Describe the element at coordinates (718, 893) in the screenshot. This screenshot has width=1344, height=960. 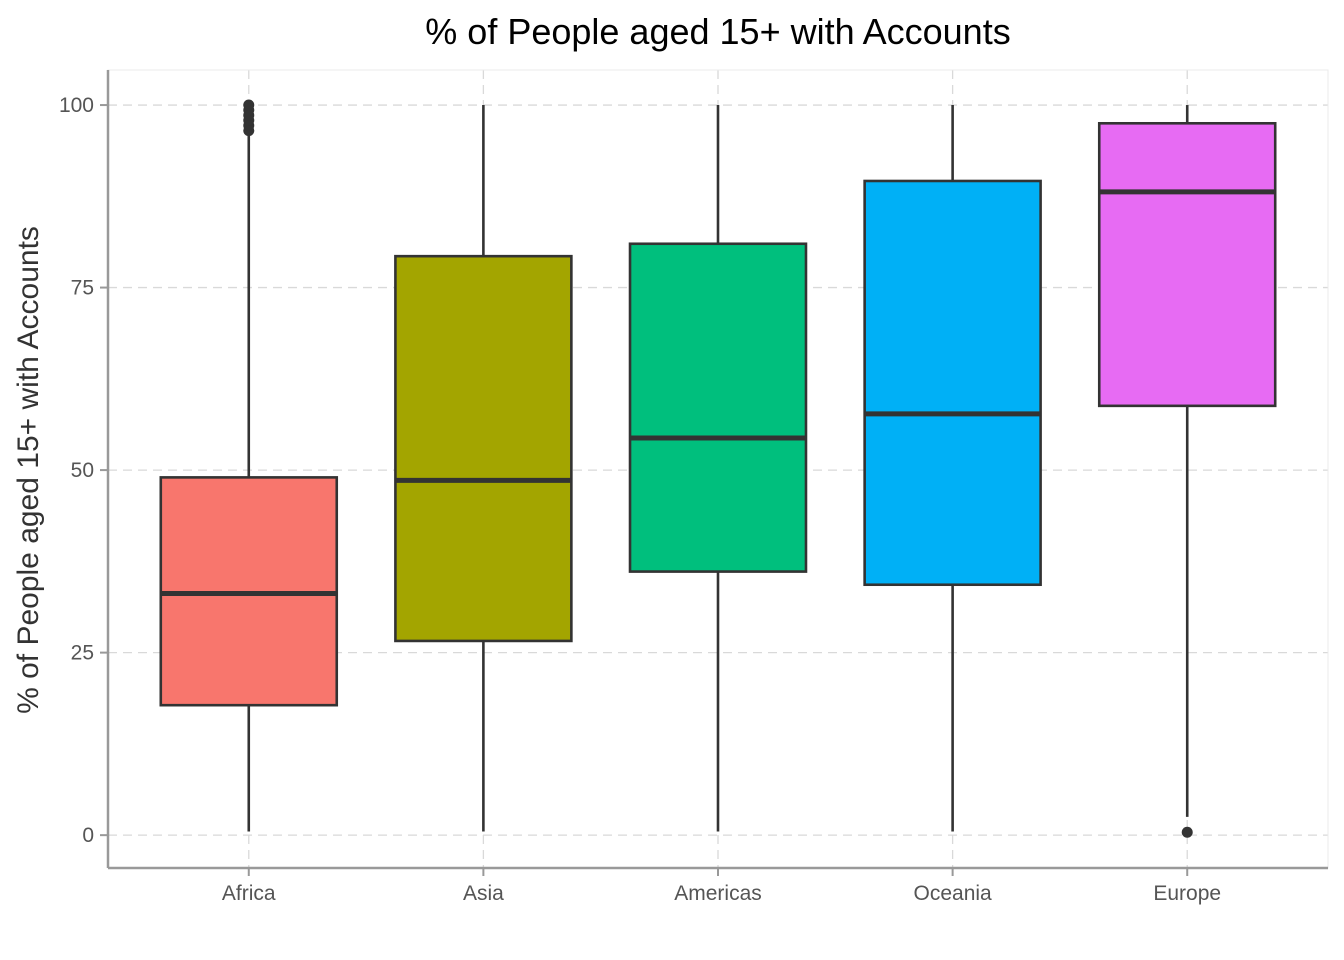
I see `x-tick-label-americas: Americas` at that location.